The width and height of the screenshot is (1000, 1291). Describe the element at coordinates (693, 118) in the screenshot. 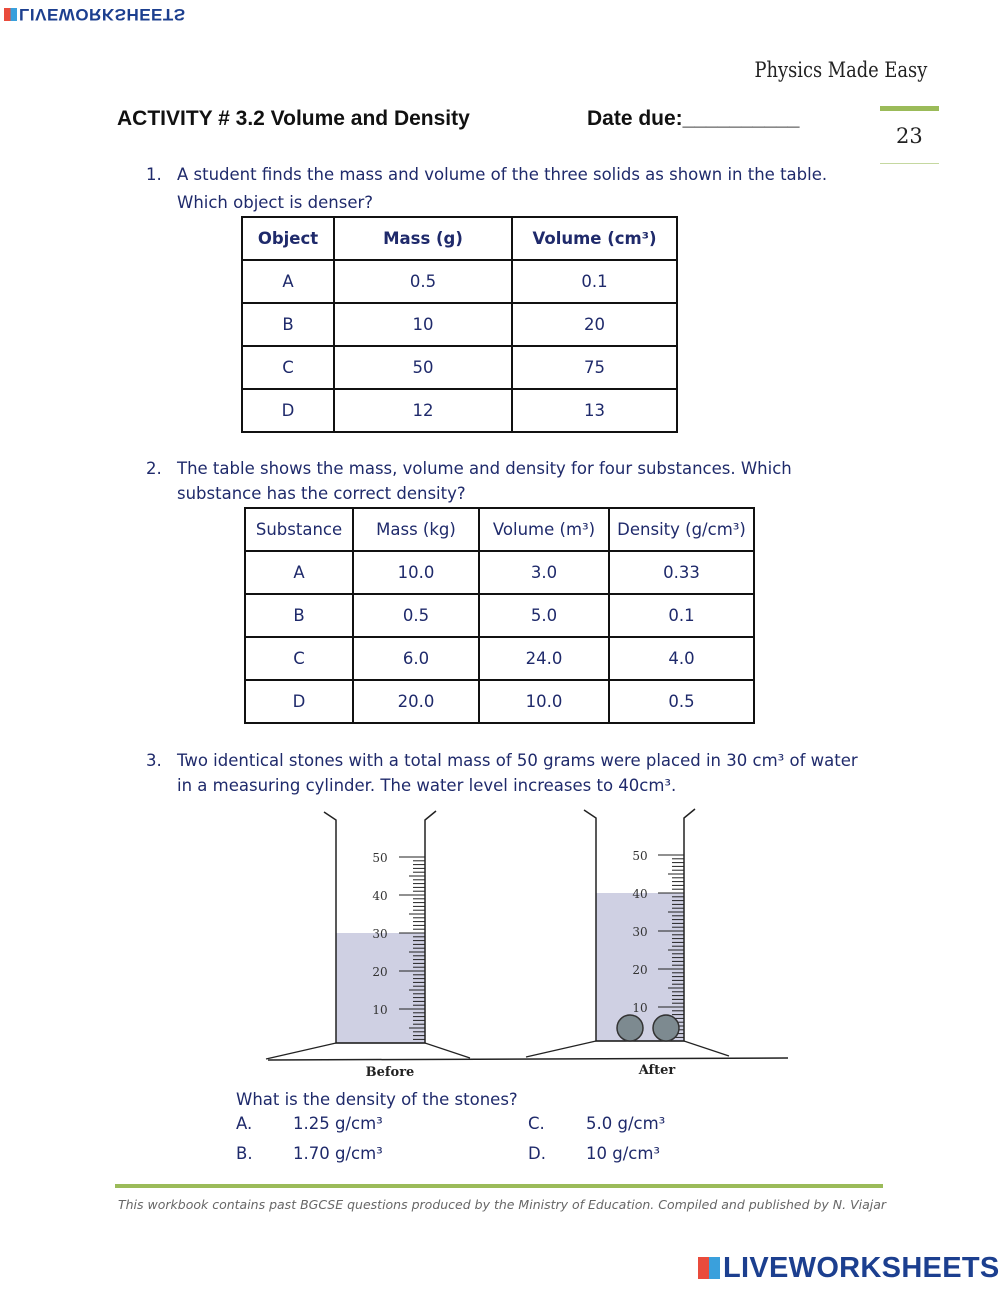

I see `date-due: Date due:__________` at that location.